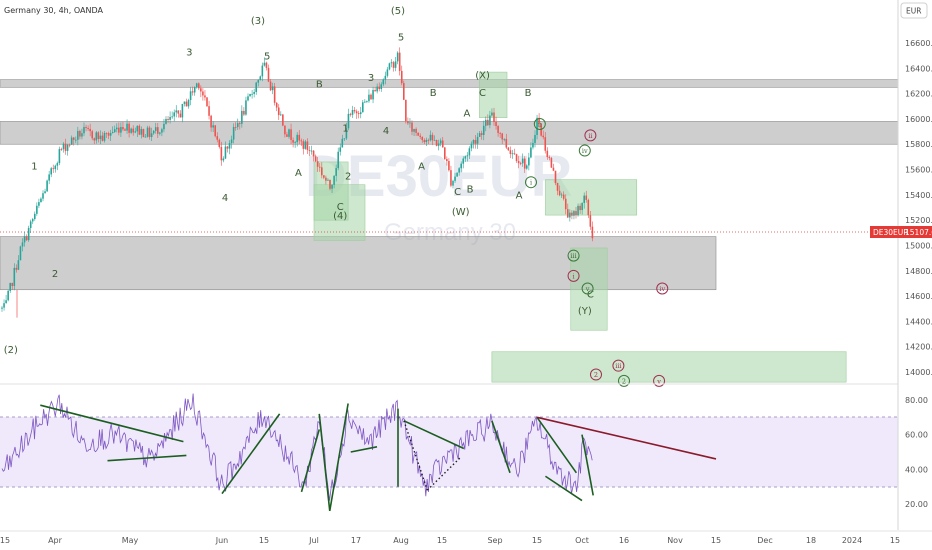  What do you see at coordinates (519, 196) in the screenshot?
I see `wave-label: A` at bounding box center [519, 196].